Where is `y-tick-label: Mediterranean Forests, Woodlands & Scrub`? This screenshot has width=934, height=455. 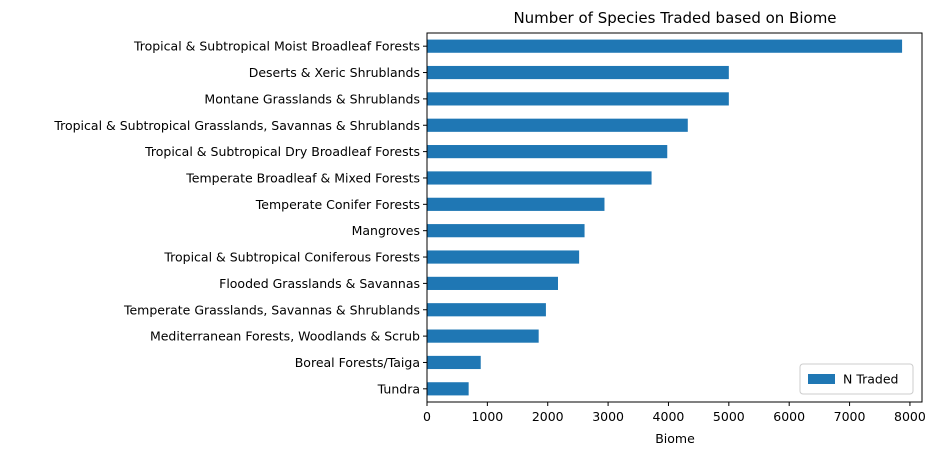
y-tick-label: Mediterranean Forests, Woodlands & Scrub is located at coordinates (285, 336).